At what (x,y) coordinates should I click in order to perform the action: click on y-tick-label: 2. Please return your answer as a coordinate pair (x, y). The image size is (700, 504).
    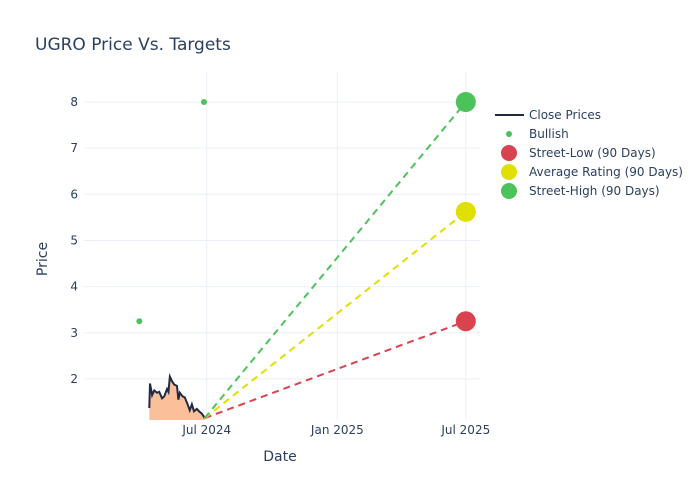
    Looking at the image, I should click on (74, 379).